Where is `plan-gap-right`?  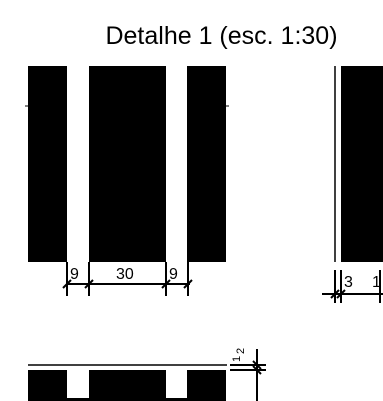 plan-gap-right is located at coordinates (176, 396).